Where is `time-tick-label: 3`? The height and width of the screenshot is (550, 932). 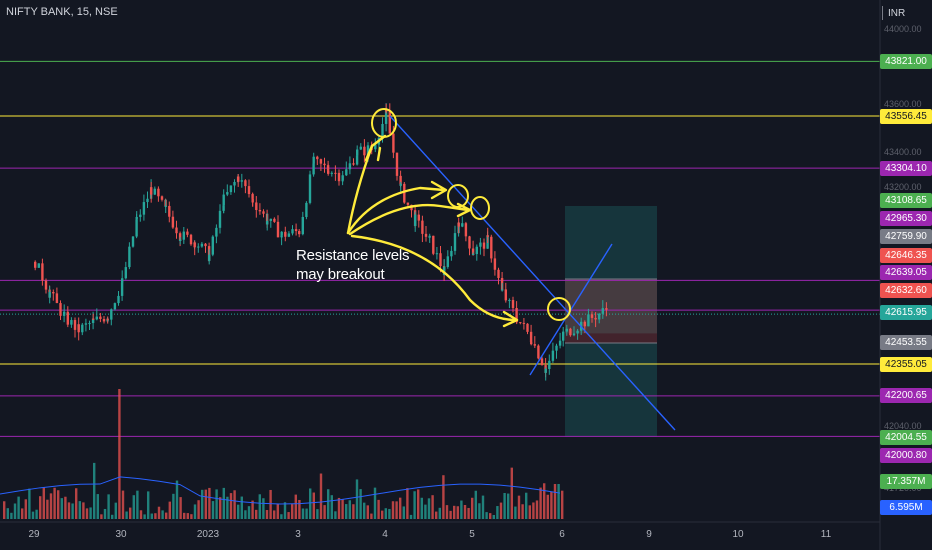
time-tick-label: 3 is located at coordinates (298, 534).